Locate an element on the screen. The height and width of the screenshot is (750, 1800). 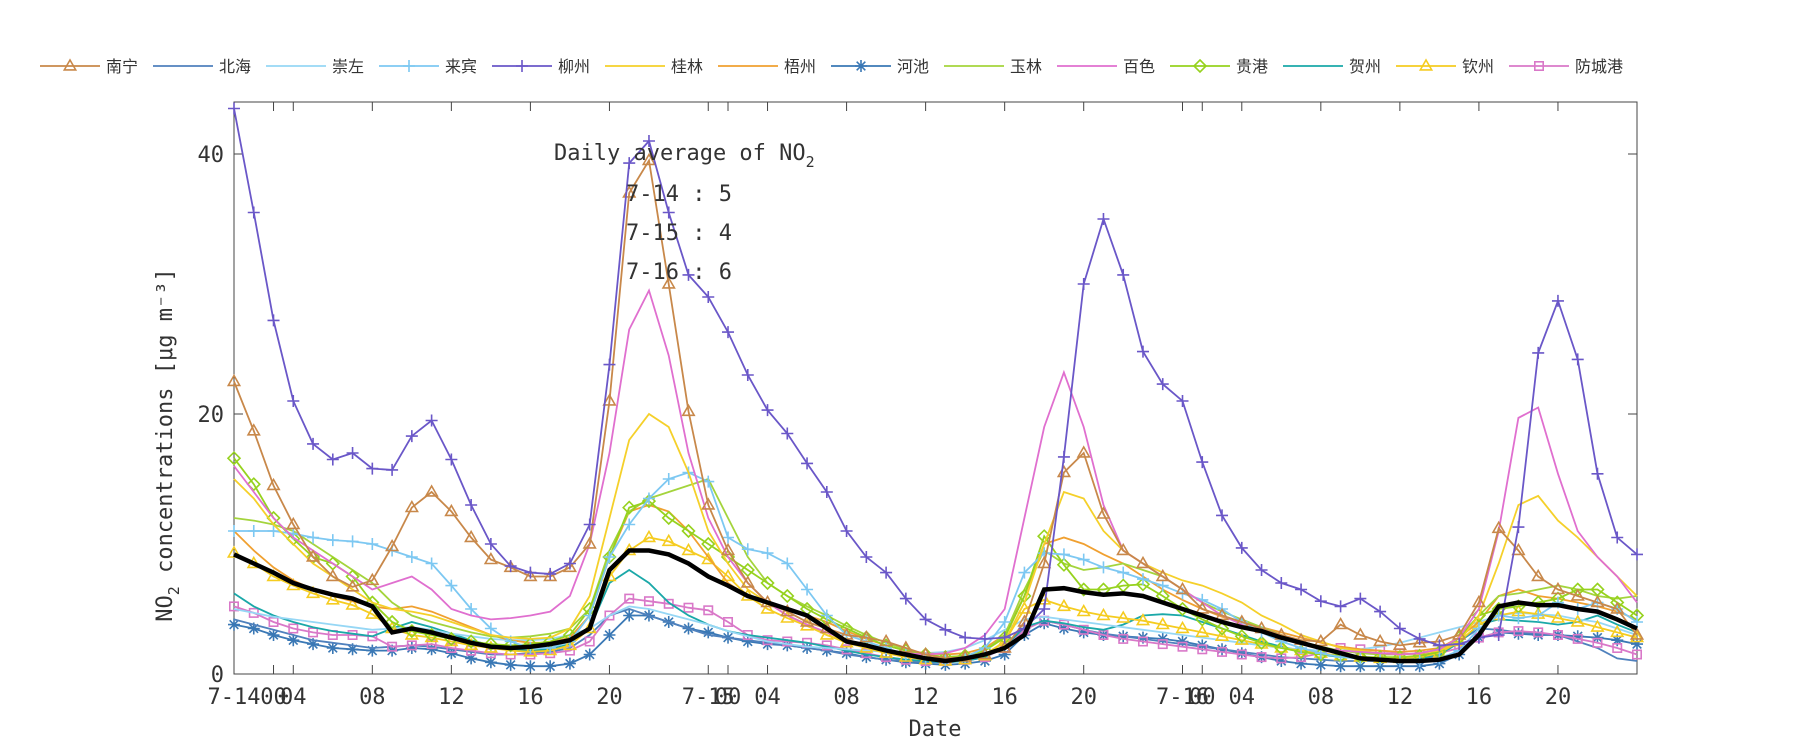
svg-text: Daily average of NO2 is located at coordinates (684, 156).